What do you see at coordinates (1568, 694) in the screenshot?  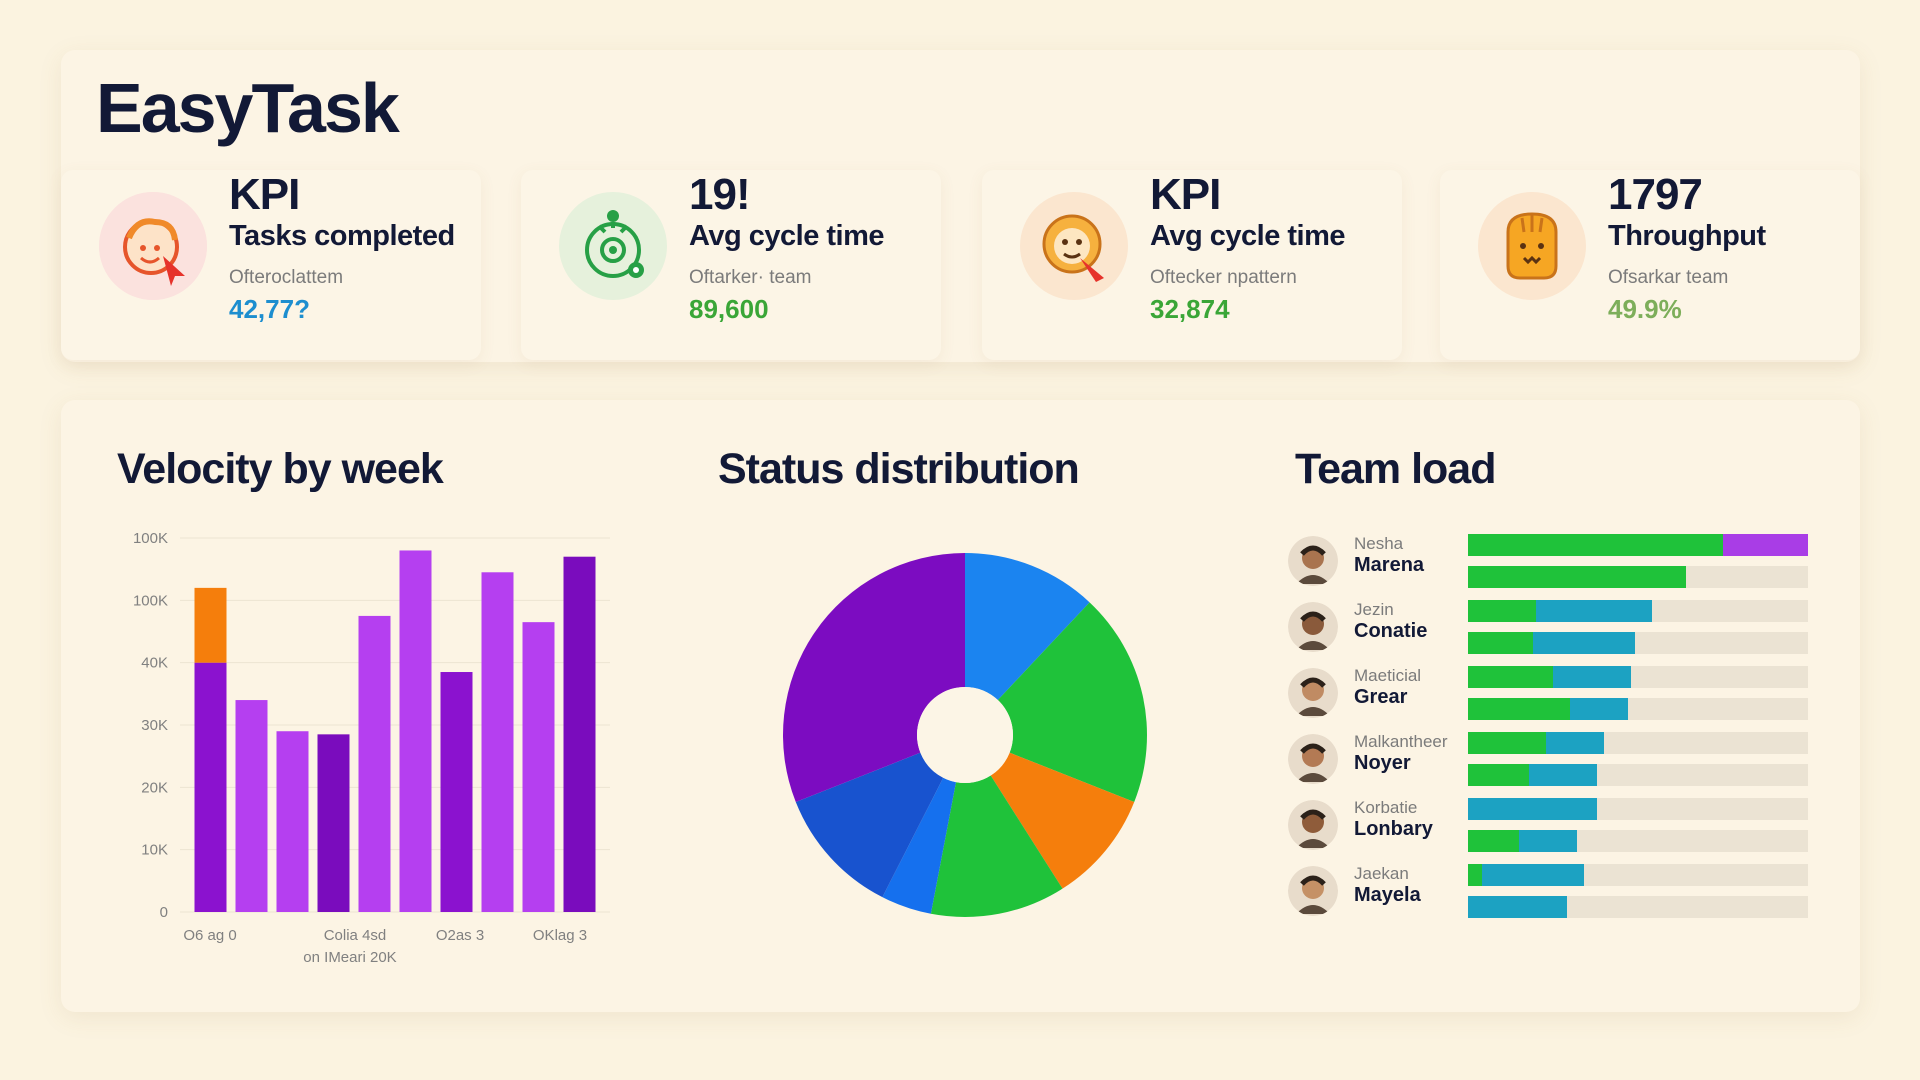 I see `team-member-row: Maeticial Grear` at bounding box center [1568, 694].